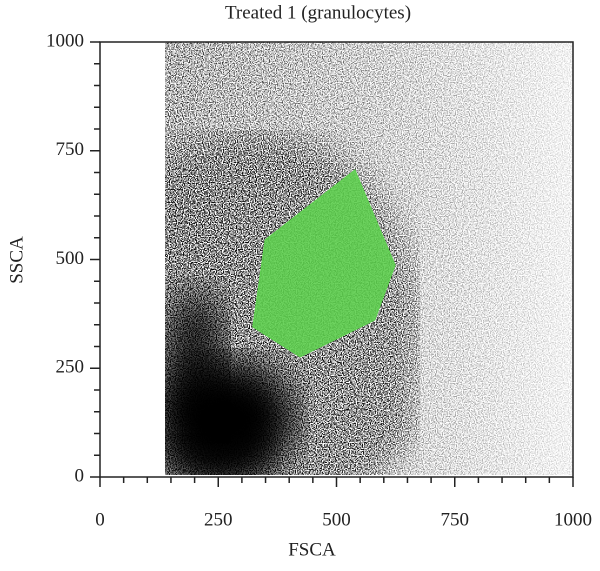  I want to click on y-tick-label: 250, so click(70, 367).